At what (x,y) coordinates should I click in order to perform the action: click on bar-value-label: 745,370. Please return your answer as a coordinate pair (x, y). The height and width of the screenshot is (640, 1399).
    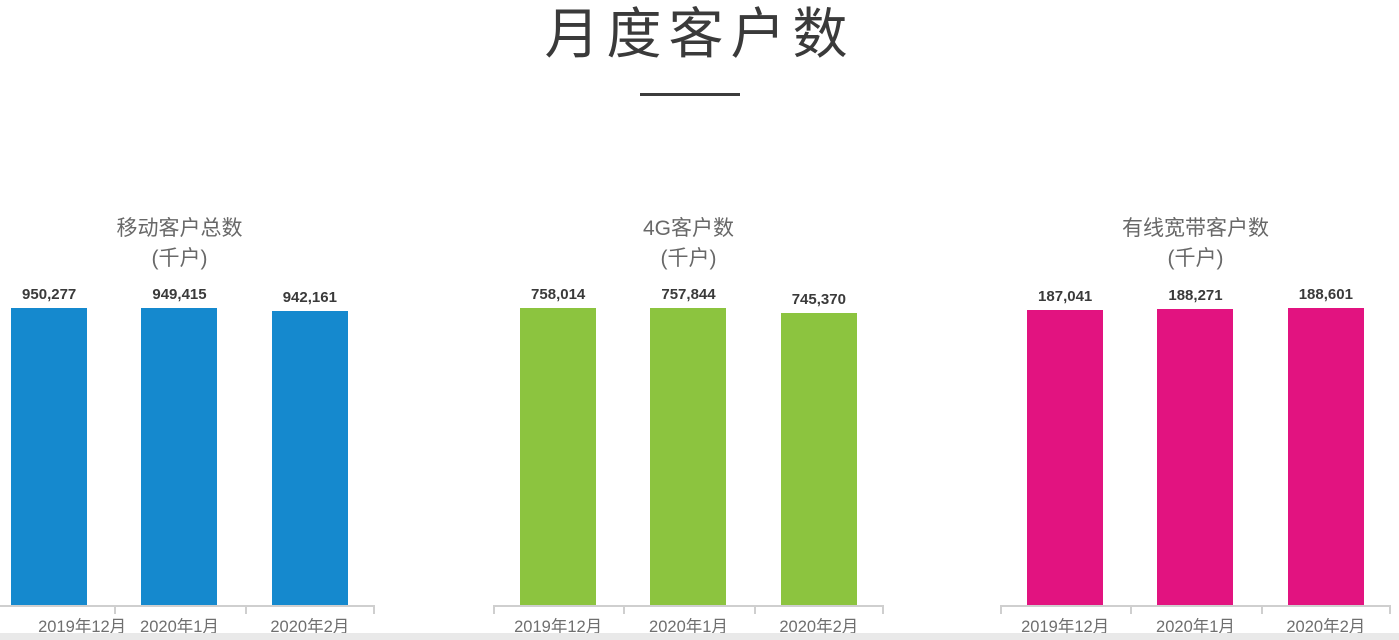
    Looking at the image, I should click on (818, 299).